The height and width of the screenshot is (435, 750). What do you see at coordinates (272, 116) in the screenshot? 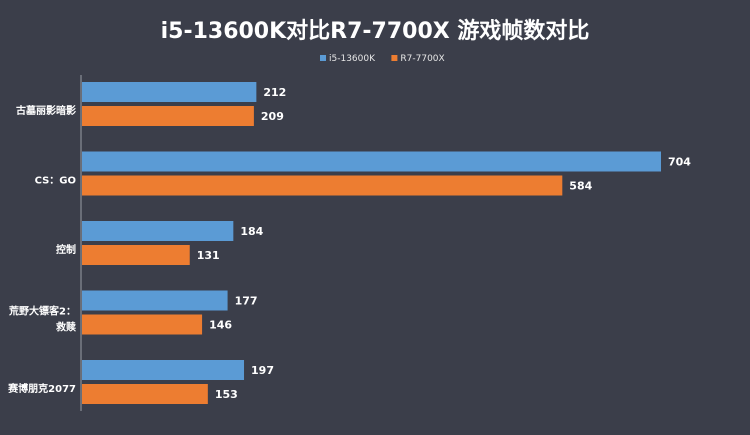
I see `data-label-1-0: 209` at bounding box center [272, 116].